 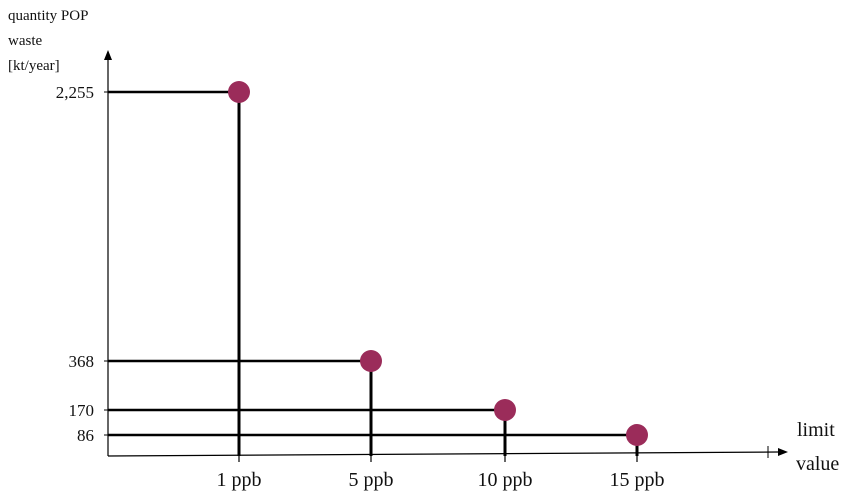 I want to click on y-tick-label: 170, so click(x=82, y=410).